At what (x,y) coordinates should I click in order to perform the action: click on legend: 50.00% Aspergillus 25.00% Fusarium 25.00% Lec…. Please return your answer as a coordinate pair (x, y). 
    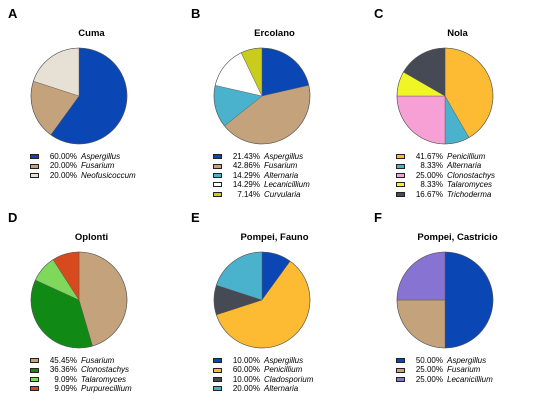
    Looking at the image, I should click on (444, 370).